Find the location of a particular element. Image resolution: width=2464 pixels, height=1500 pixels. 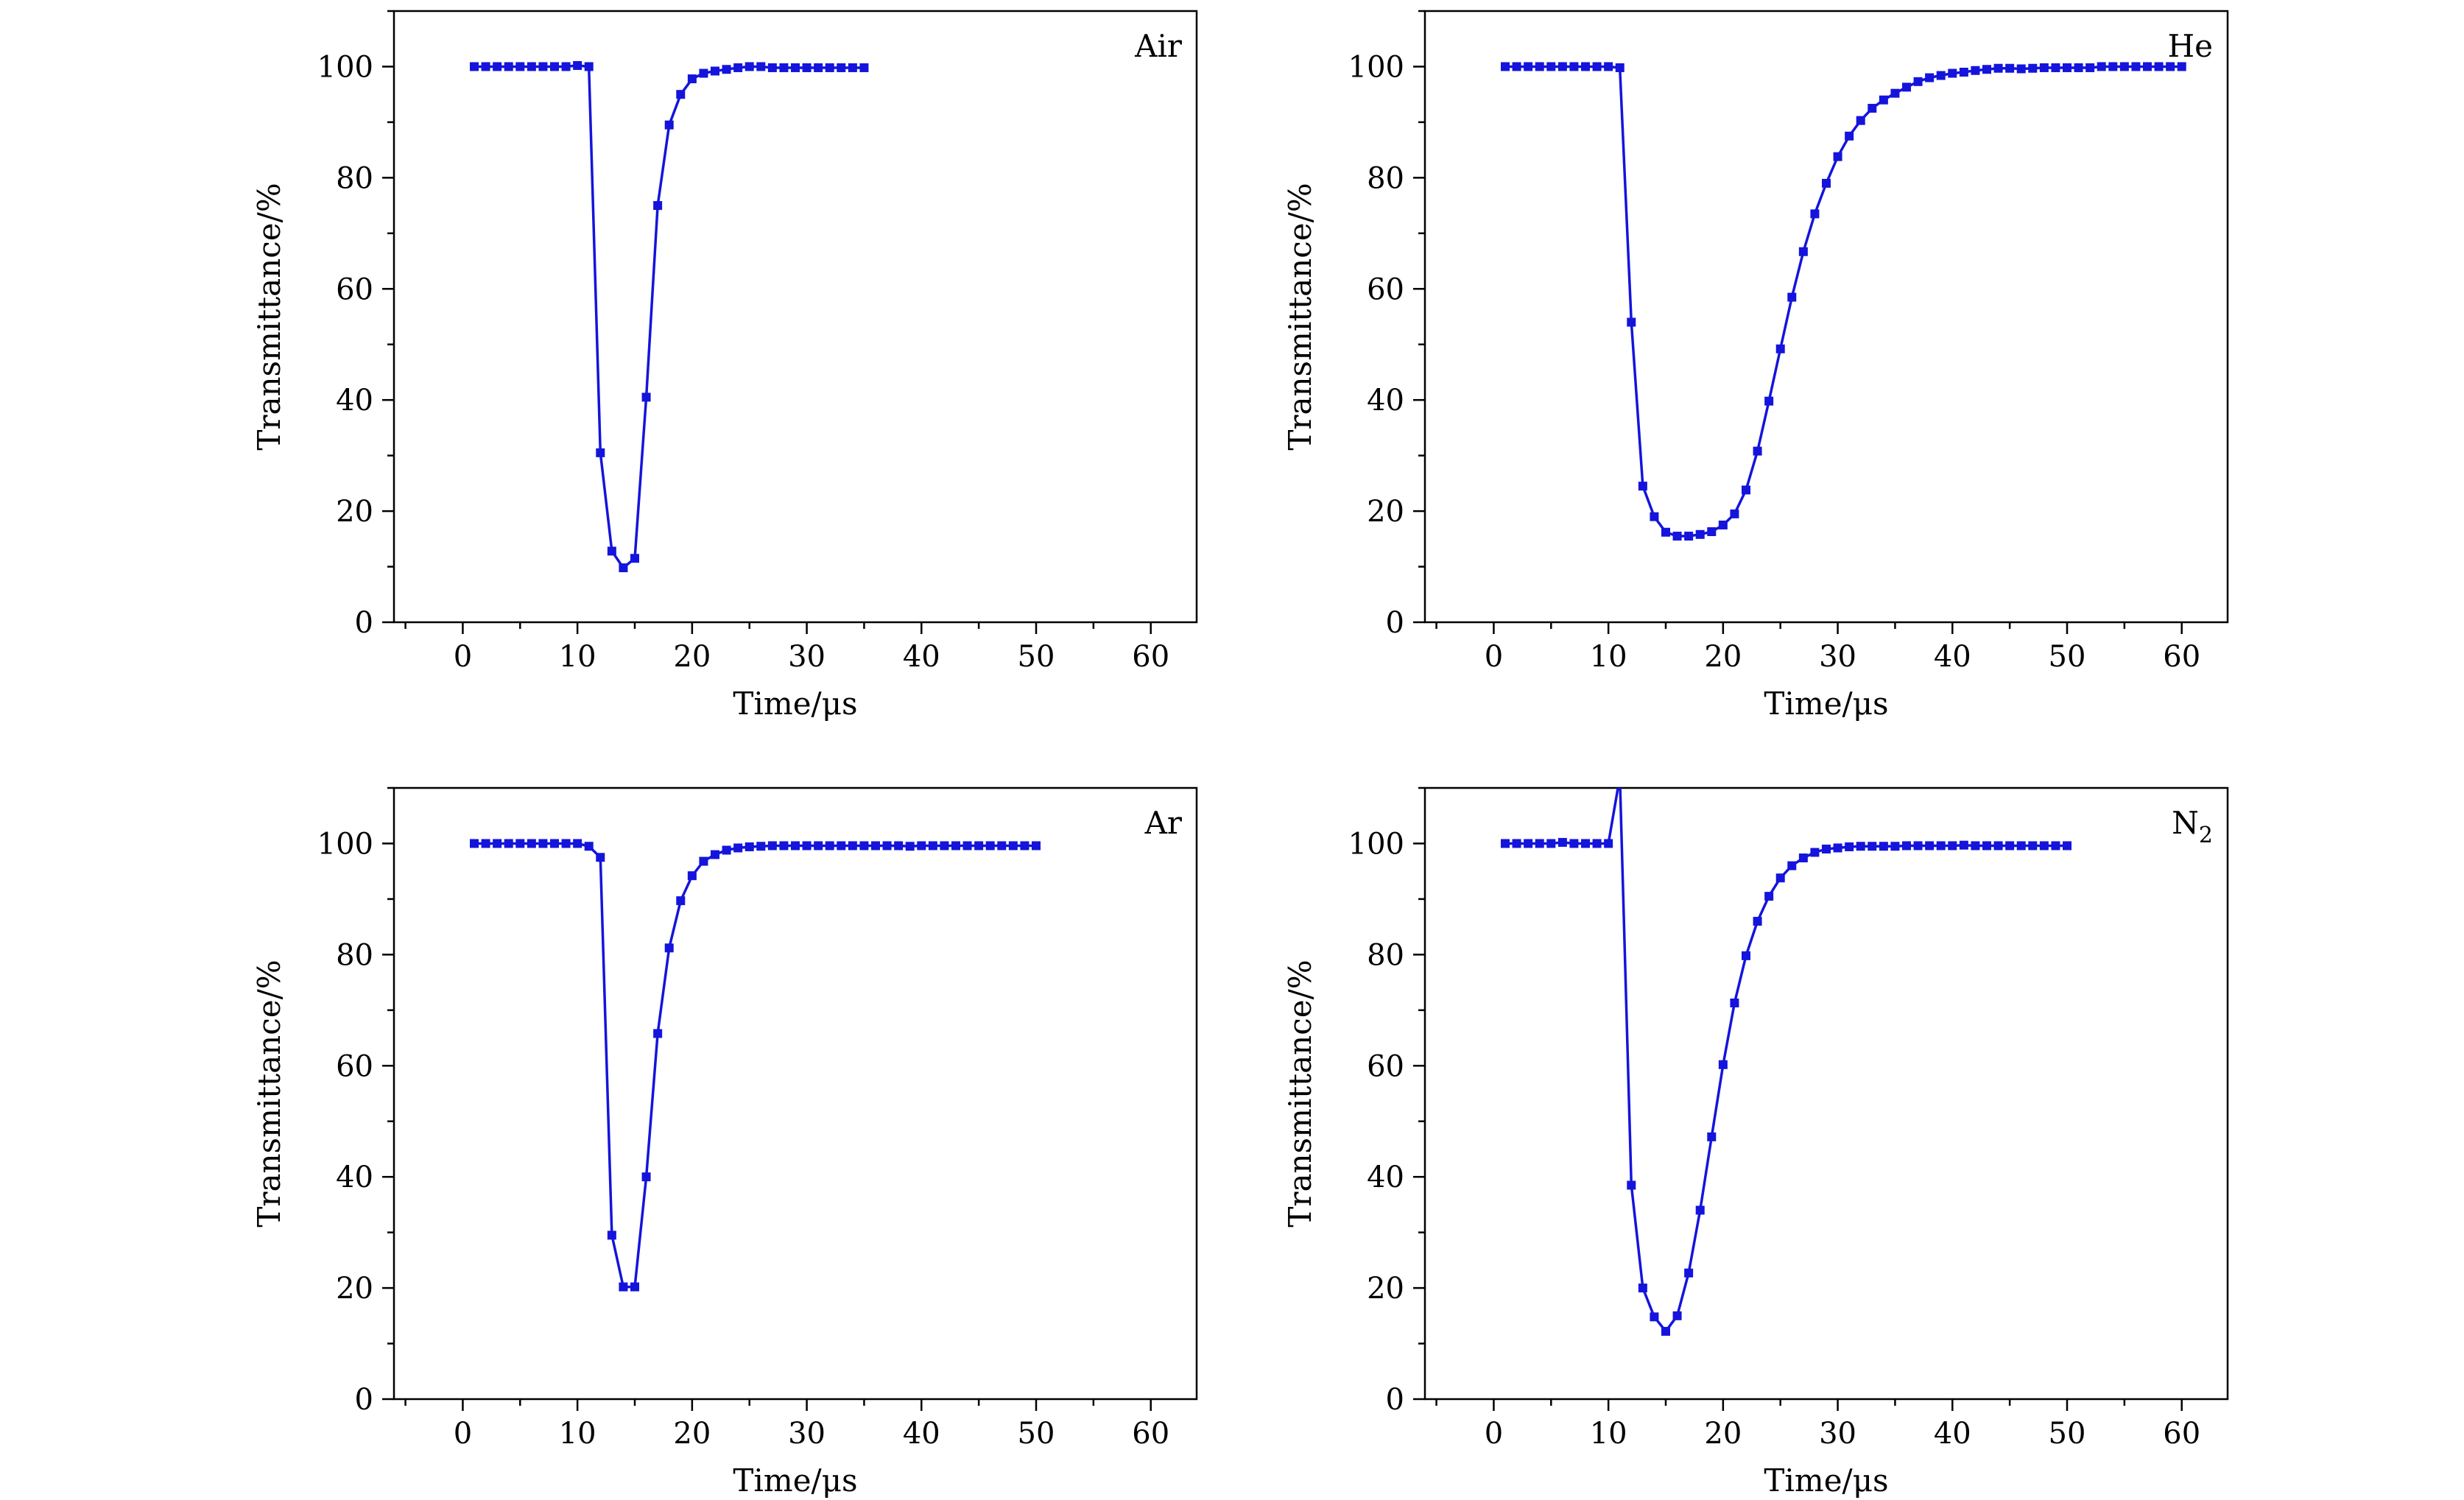

plot-frame is located at coordinates (1826, 317).